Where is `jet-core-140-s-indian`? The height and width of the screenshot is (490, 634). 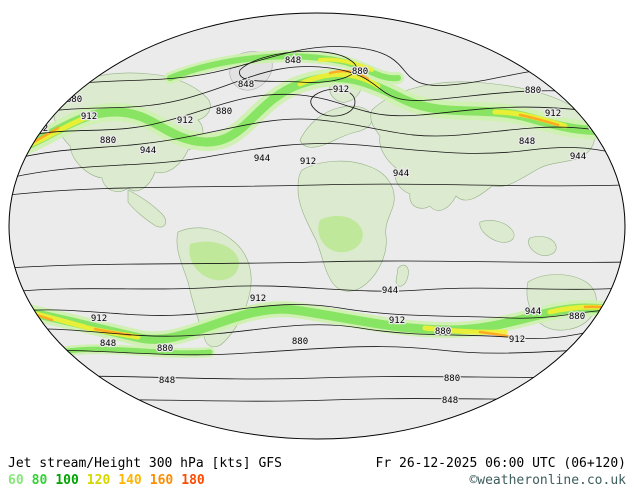 jet-core-140-s-indian is located at coordinates (497, 334).